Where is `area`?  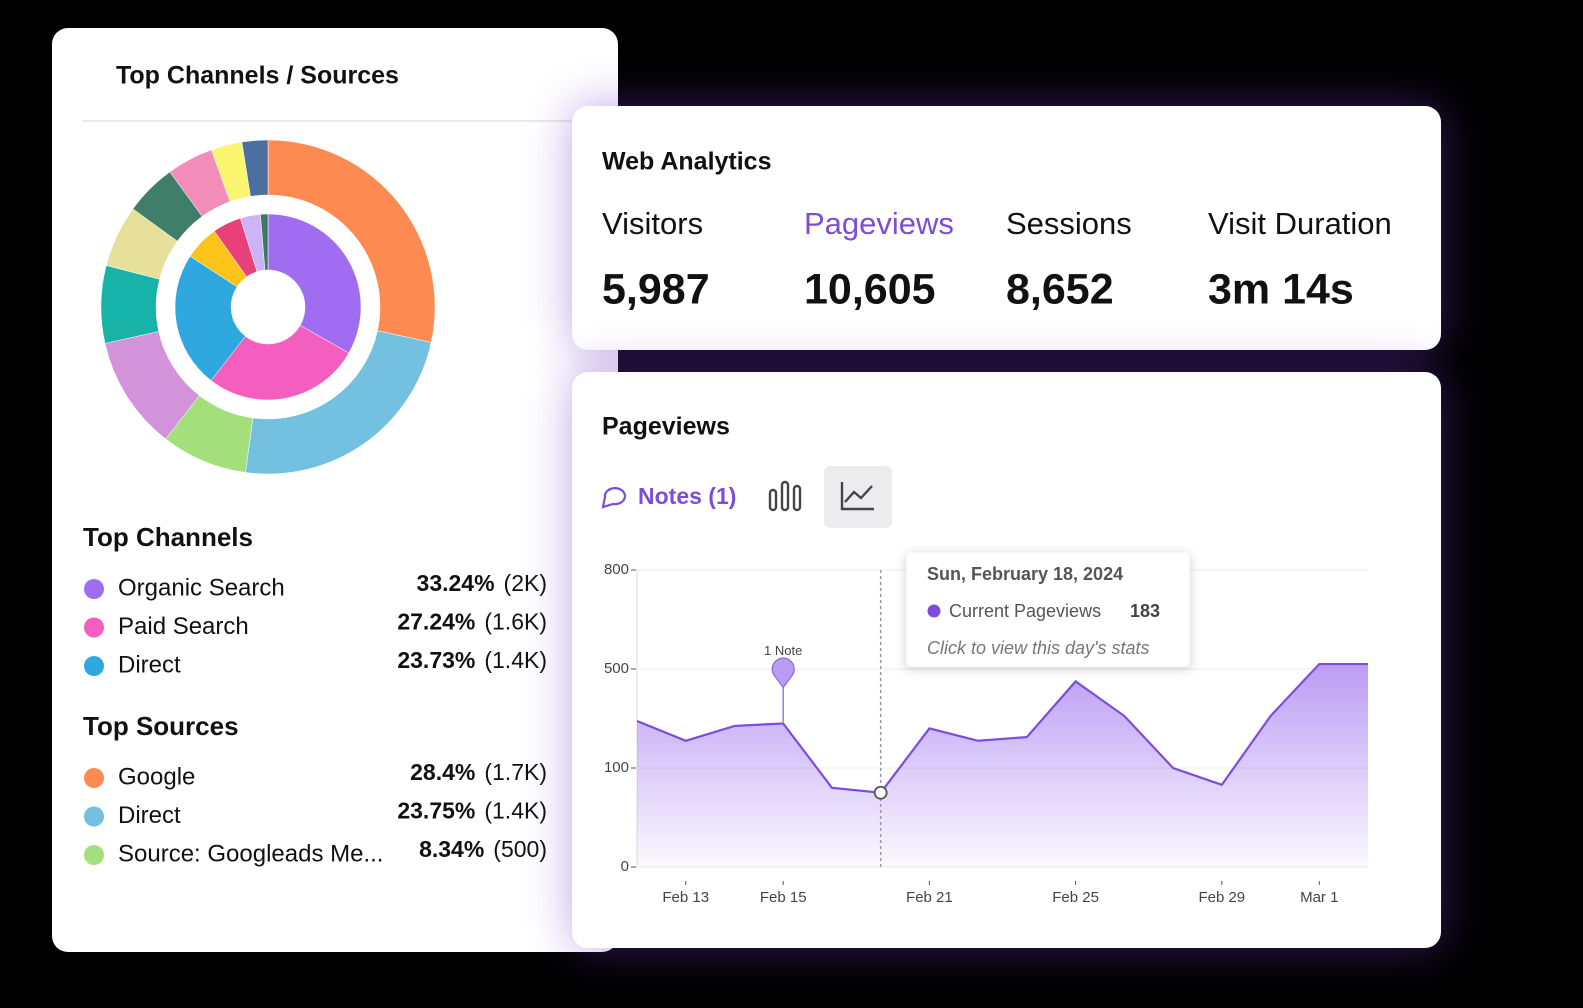 area is located at coordinates (1002, 765).